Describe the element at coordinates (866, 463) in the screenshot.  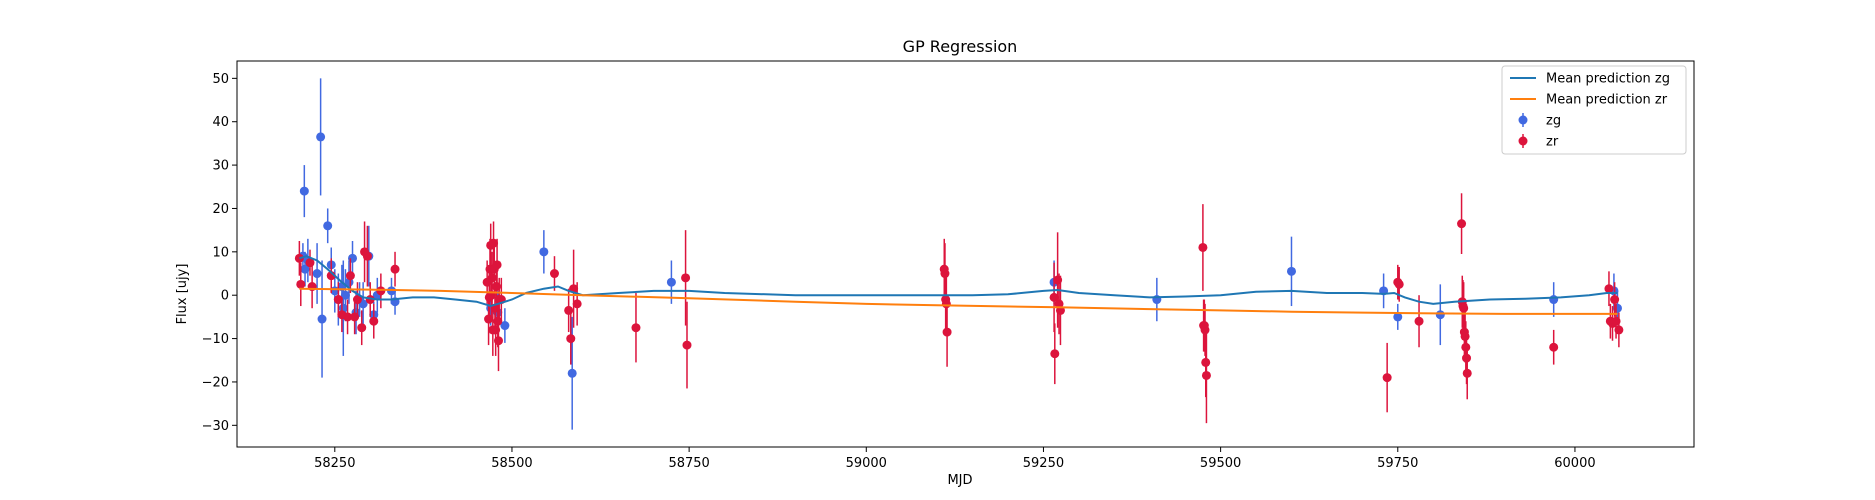
I see `x-tick-label: 59000` at that location.